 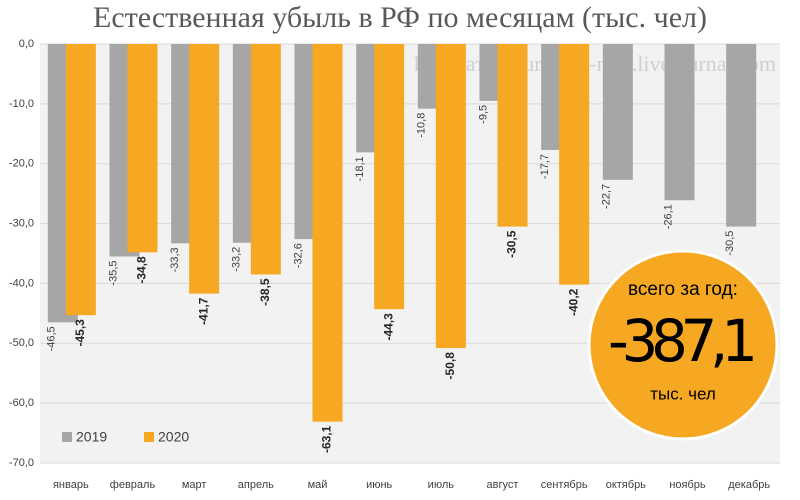 What do you see at coordinates (450, 366) in the screenshot?
I see `data-label: -50,8` at bounding box center [450, 366].